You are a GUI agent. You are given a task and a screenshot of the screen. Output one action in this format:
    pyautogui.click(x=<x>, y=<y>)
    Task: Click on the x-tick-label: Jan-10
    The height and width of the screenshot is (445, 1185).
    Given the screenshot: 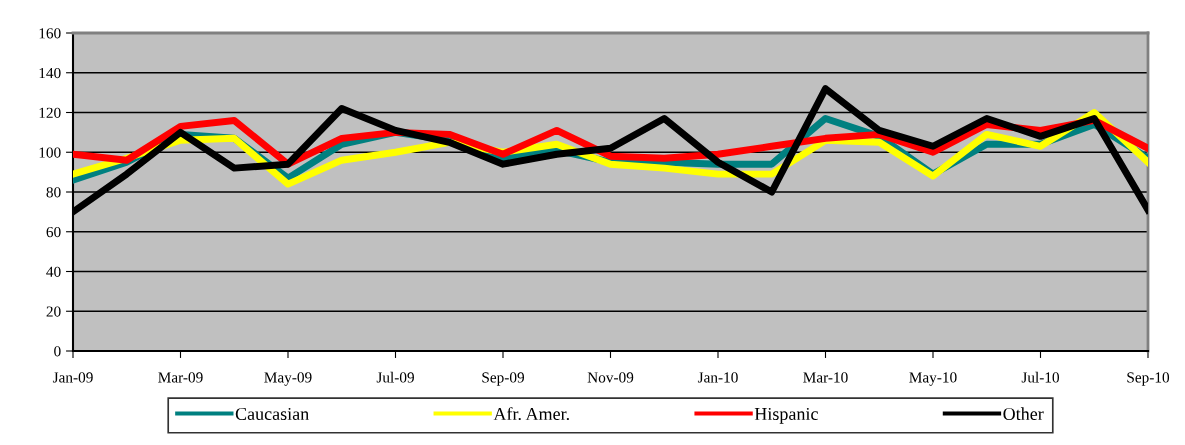 What is the action you would take?
    pyautogui.click(x=717, y=377)
    